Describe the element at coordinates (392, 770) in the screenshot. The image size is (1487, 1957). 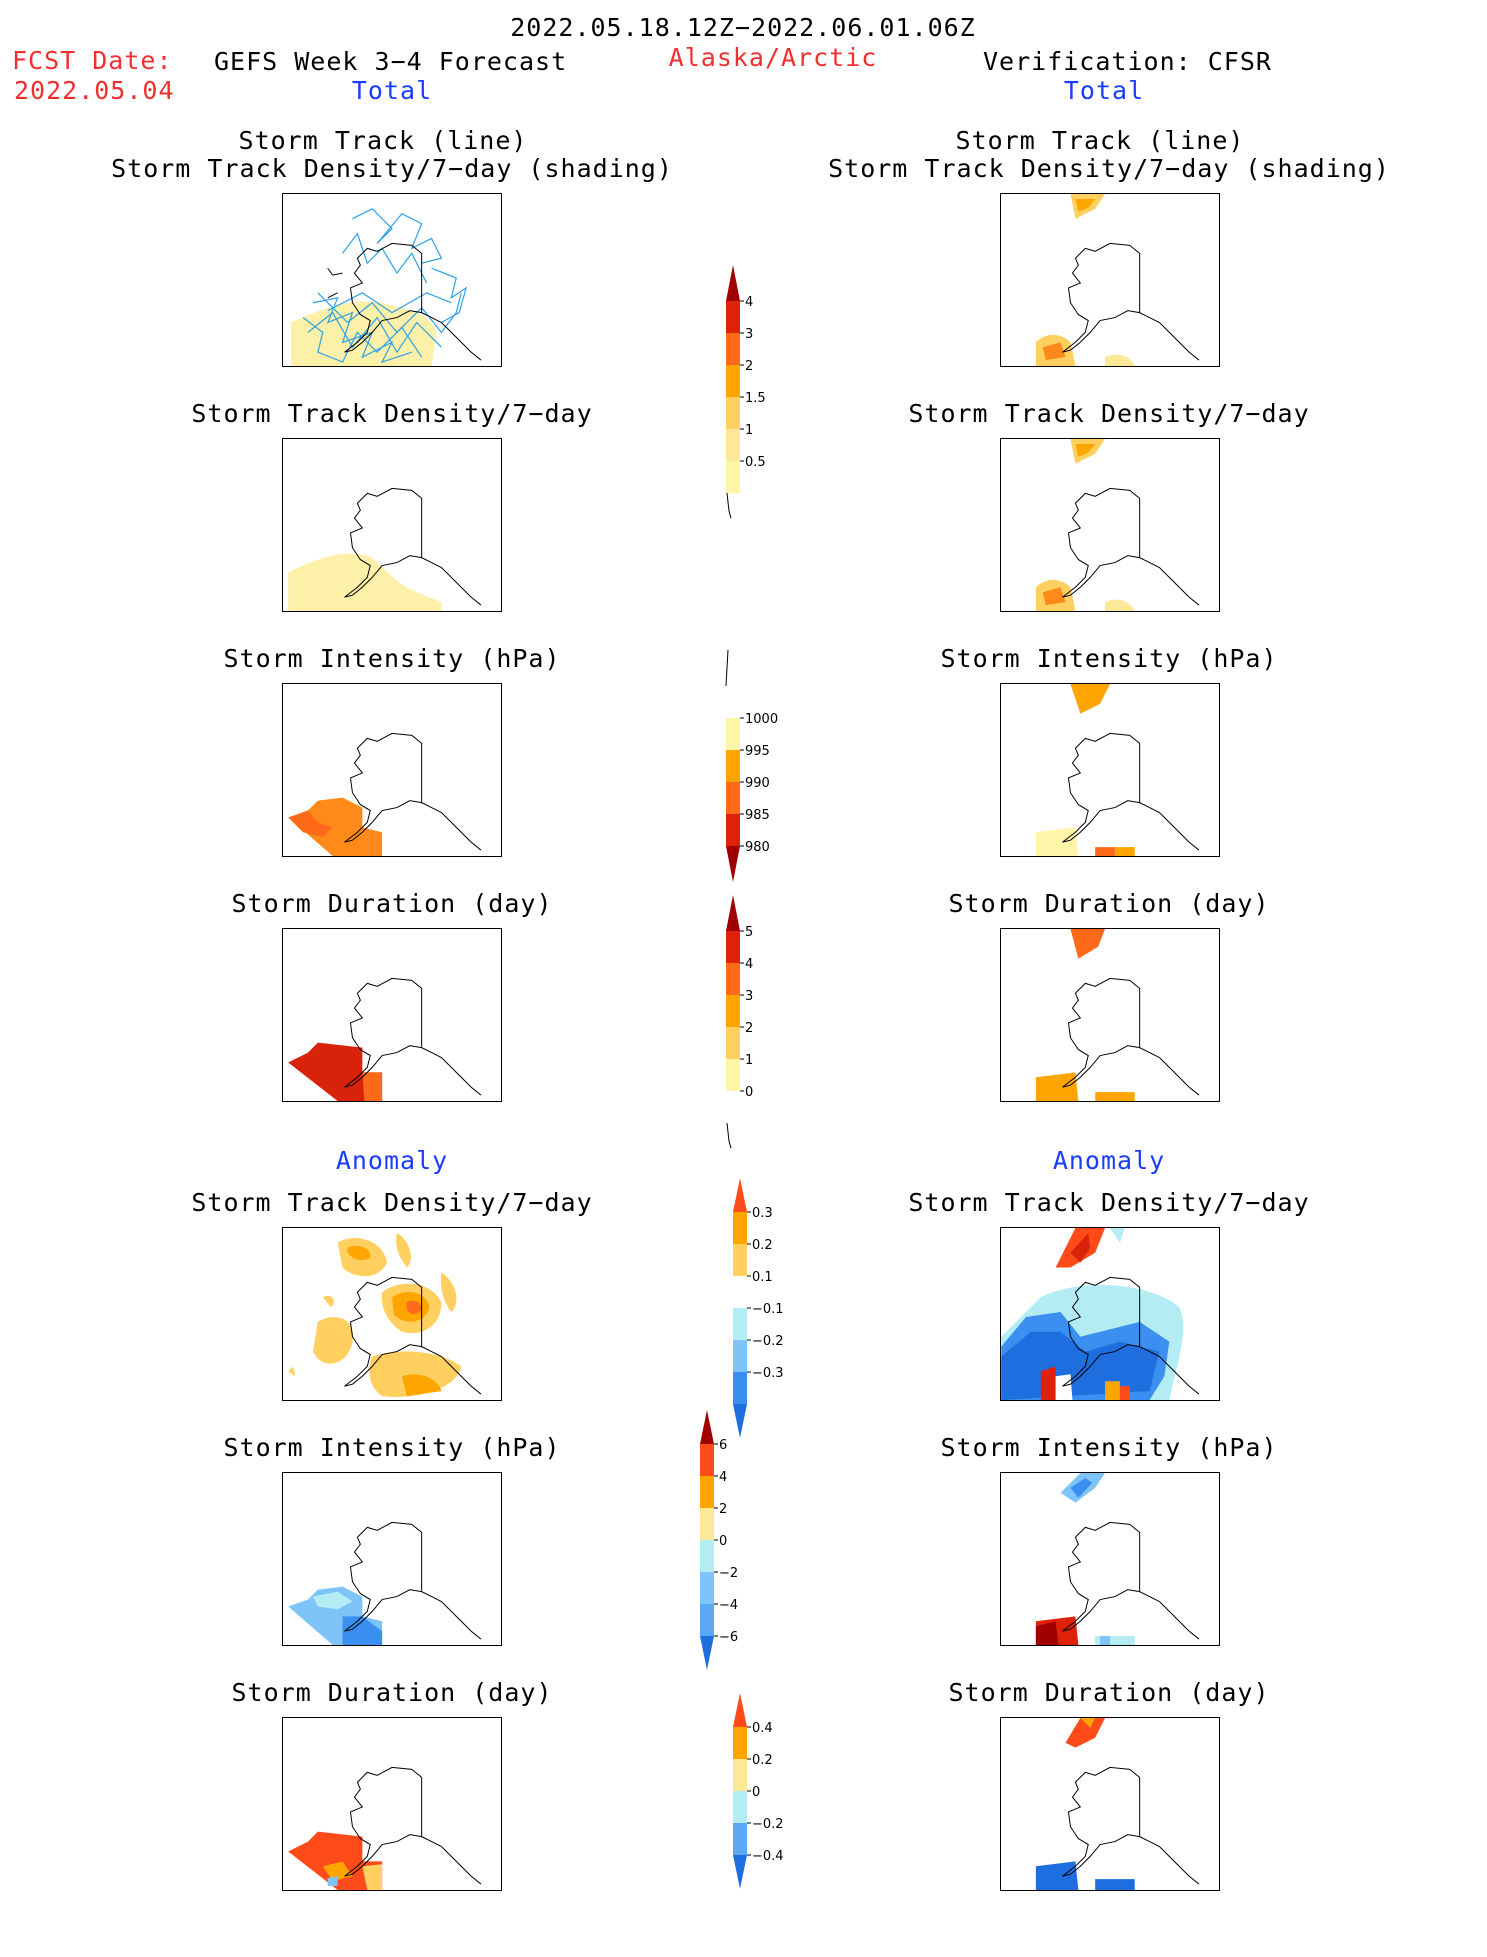
I see `map-left-intensity` at that location.